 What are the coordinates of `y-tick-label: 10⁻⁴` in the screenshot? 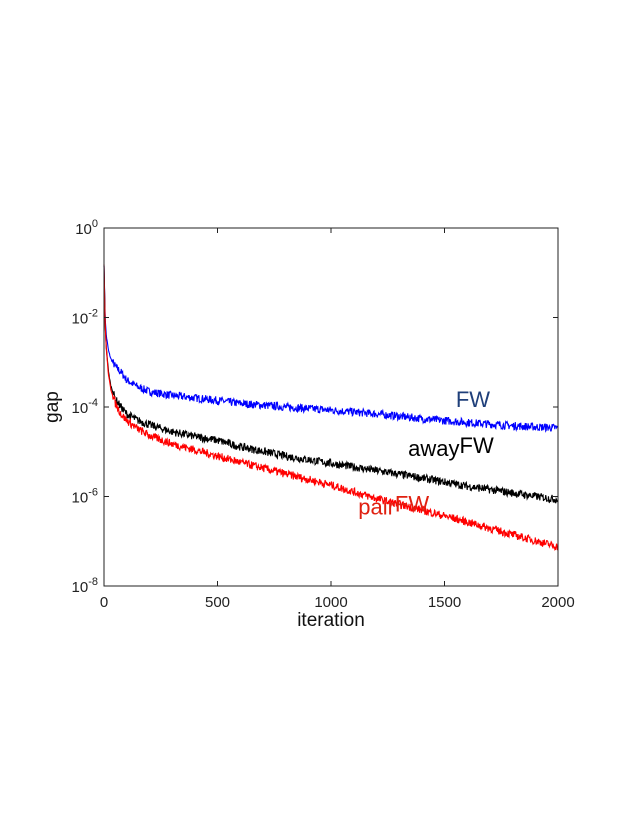 It's located at (85, 407).